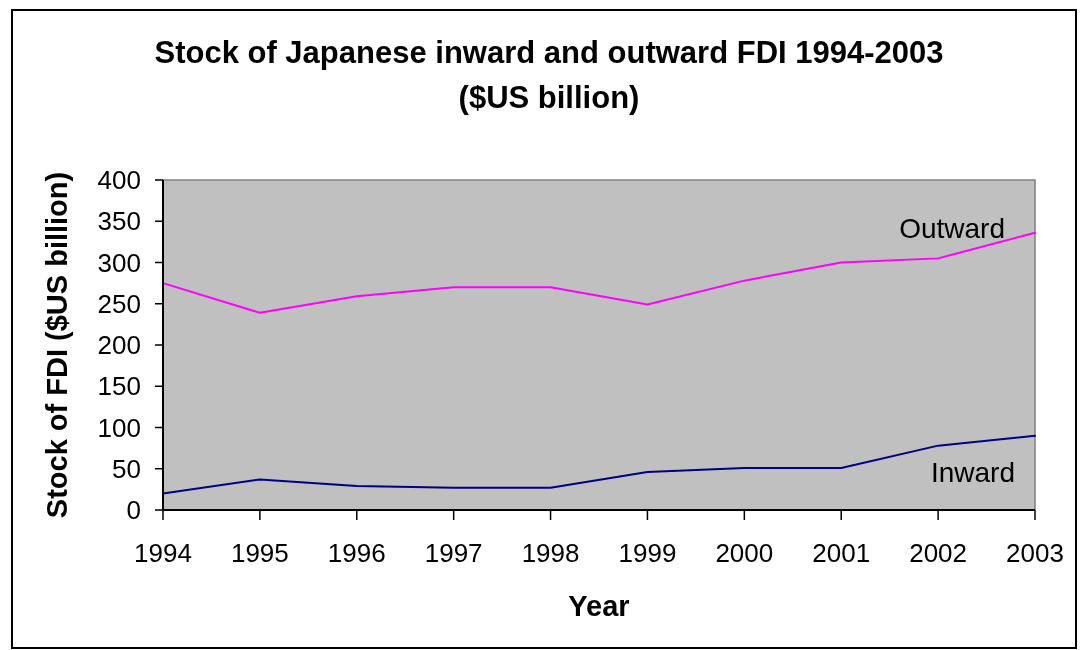 The height and width of the screenshot is (650, 1080). I want to click on x-tick-label: 1995, so click(259, 553).